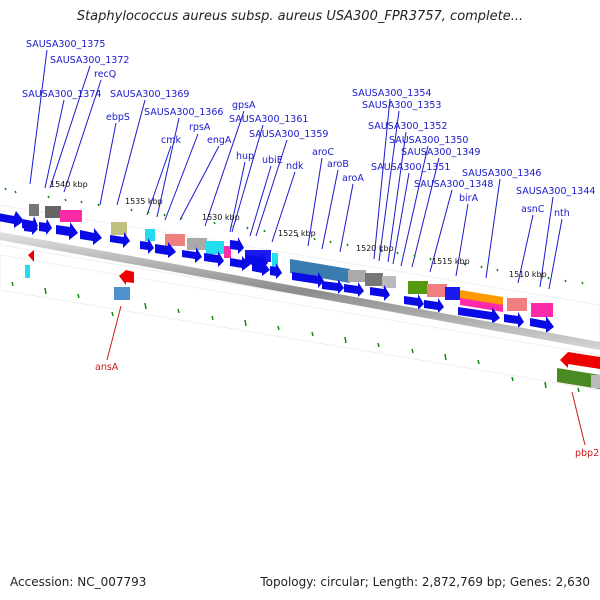 Image resolution: width=600 pixels, height=600 pixels. Describe the element at coordinates (219, 140) in the screenshot. I see `gene-label: engA` at that location.